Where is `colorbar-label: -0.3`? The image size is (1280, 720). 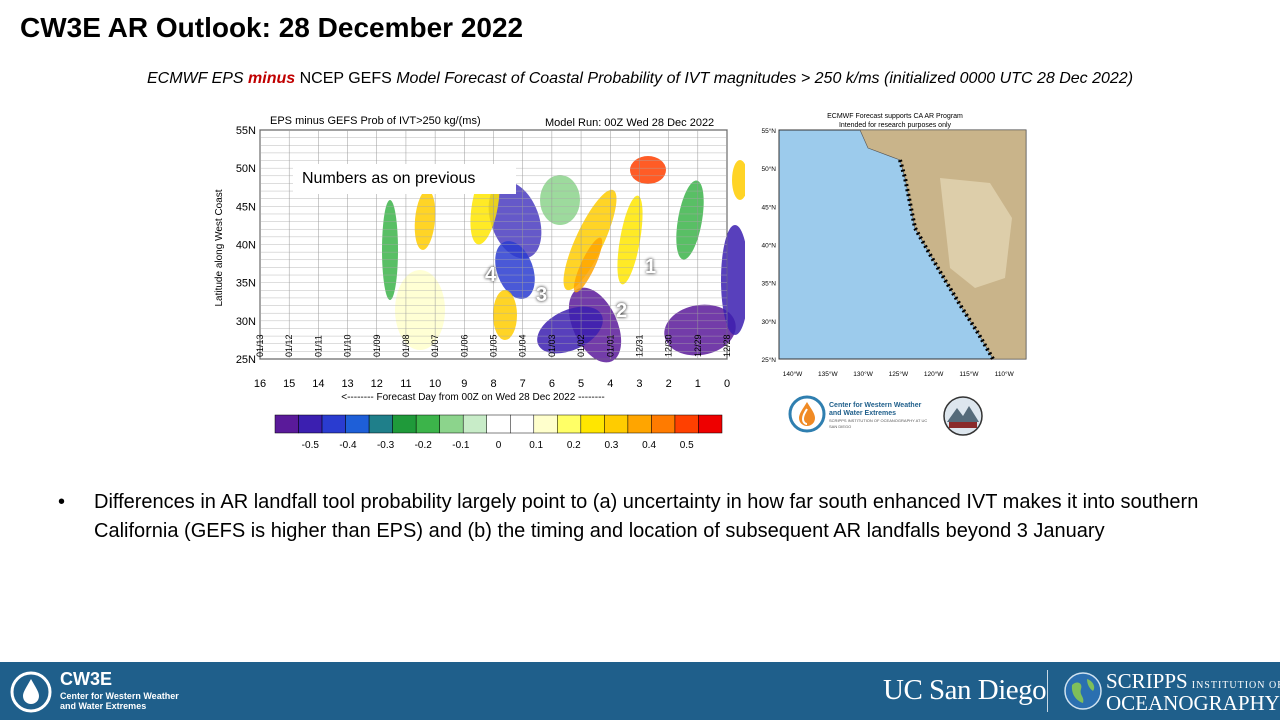 colorbar-label: -0.3 is located at coordinates (386, 445).